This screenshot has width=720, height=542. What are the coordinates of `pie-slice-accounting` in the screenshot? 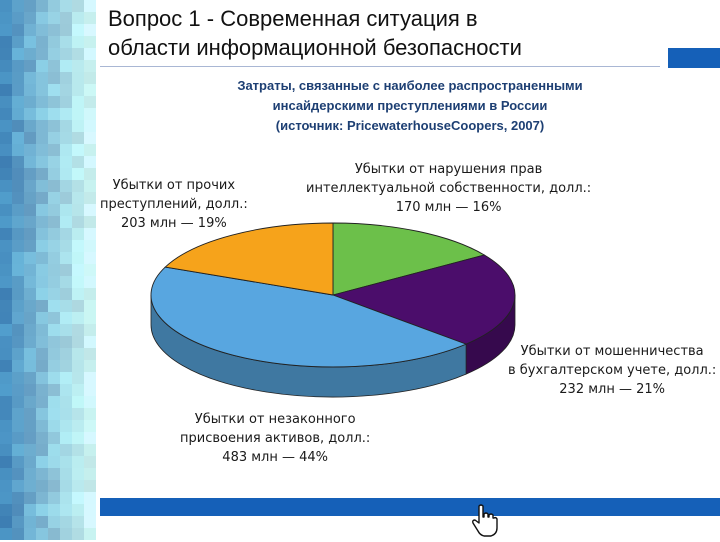 It's located at (423, 299).